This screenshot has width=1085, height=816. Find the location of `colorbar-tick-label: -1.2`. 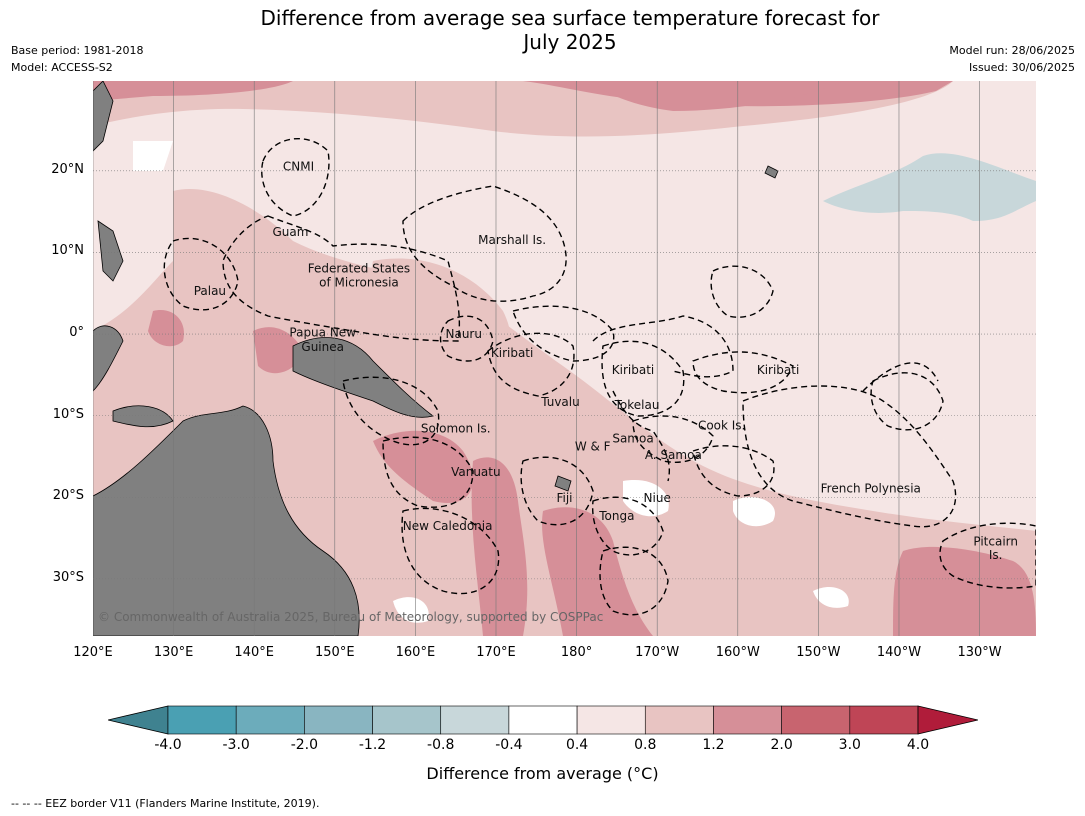

colorbar-tick-label: -1.2 is located at coordinates (372, 745).